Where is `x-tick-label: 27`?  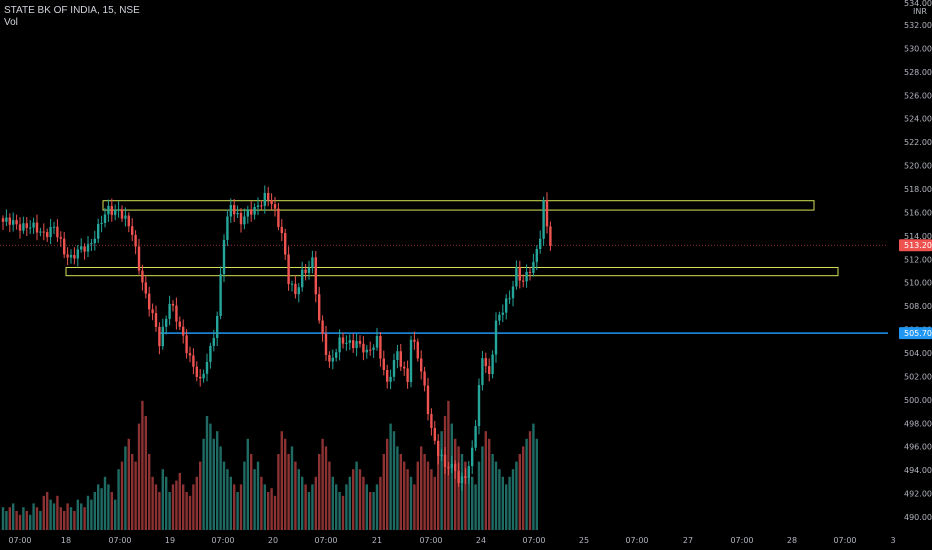
x-tick-label: 27 is located at coordinates (688, 540).